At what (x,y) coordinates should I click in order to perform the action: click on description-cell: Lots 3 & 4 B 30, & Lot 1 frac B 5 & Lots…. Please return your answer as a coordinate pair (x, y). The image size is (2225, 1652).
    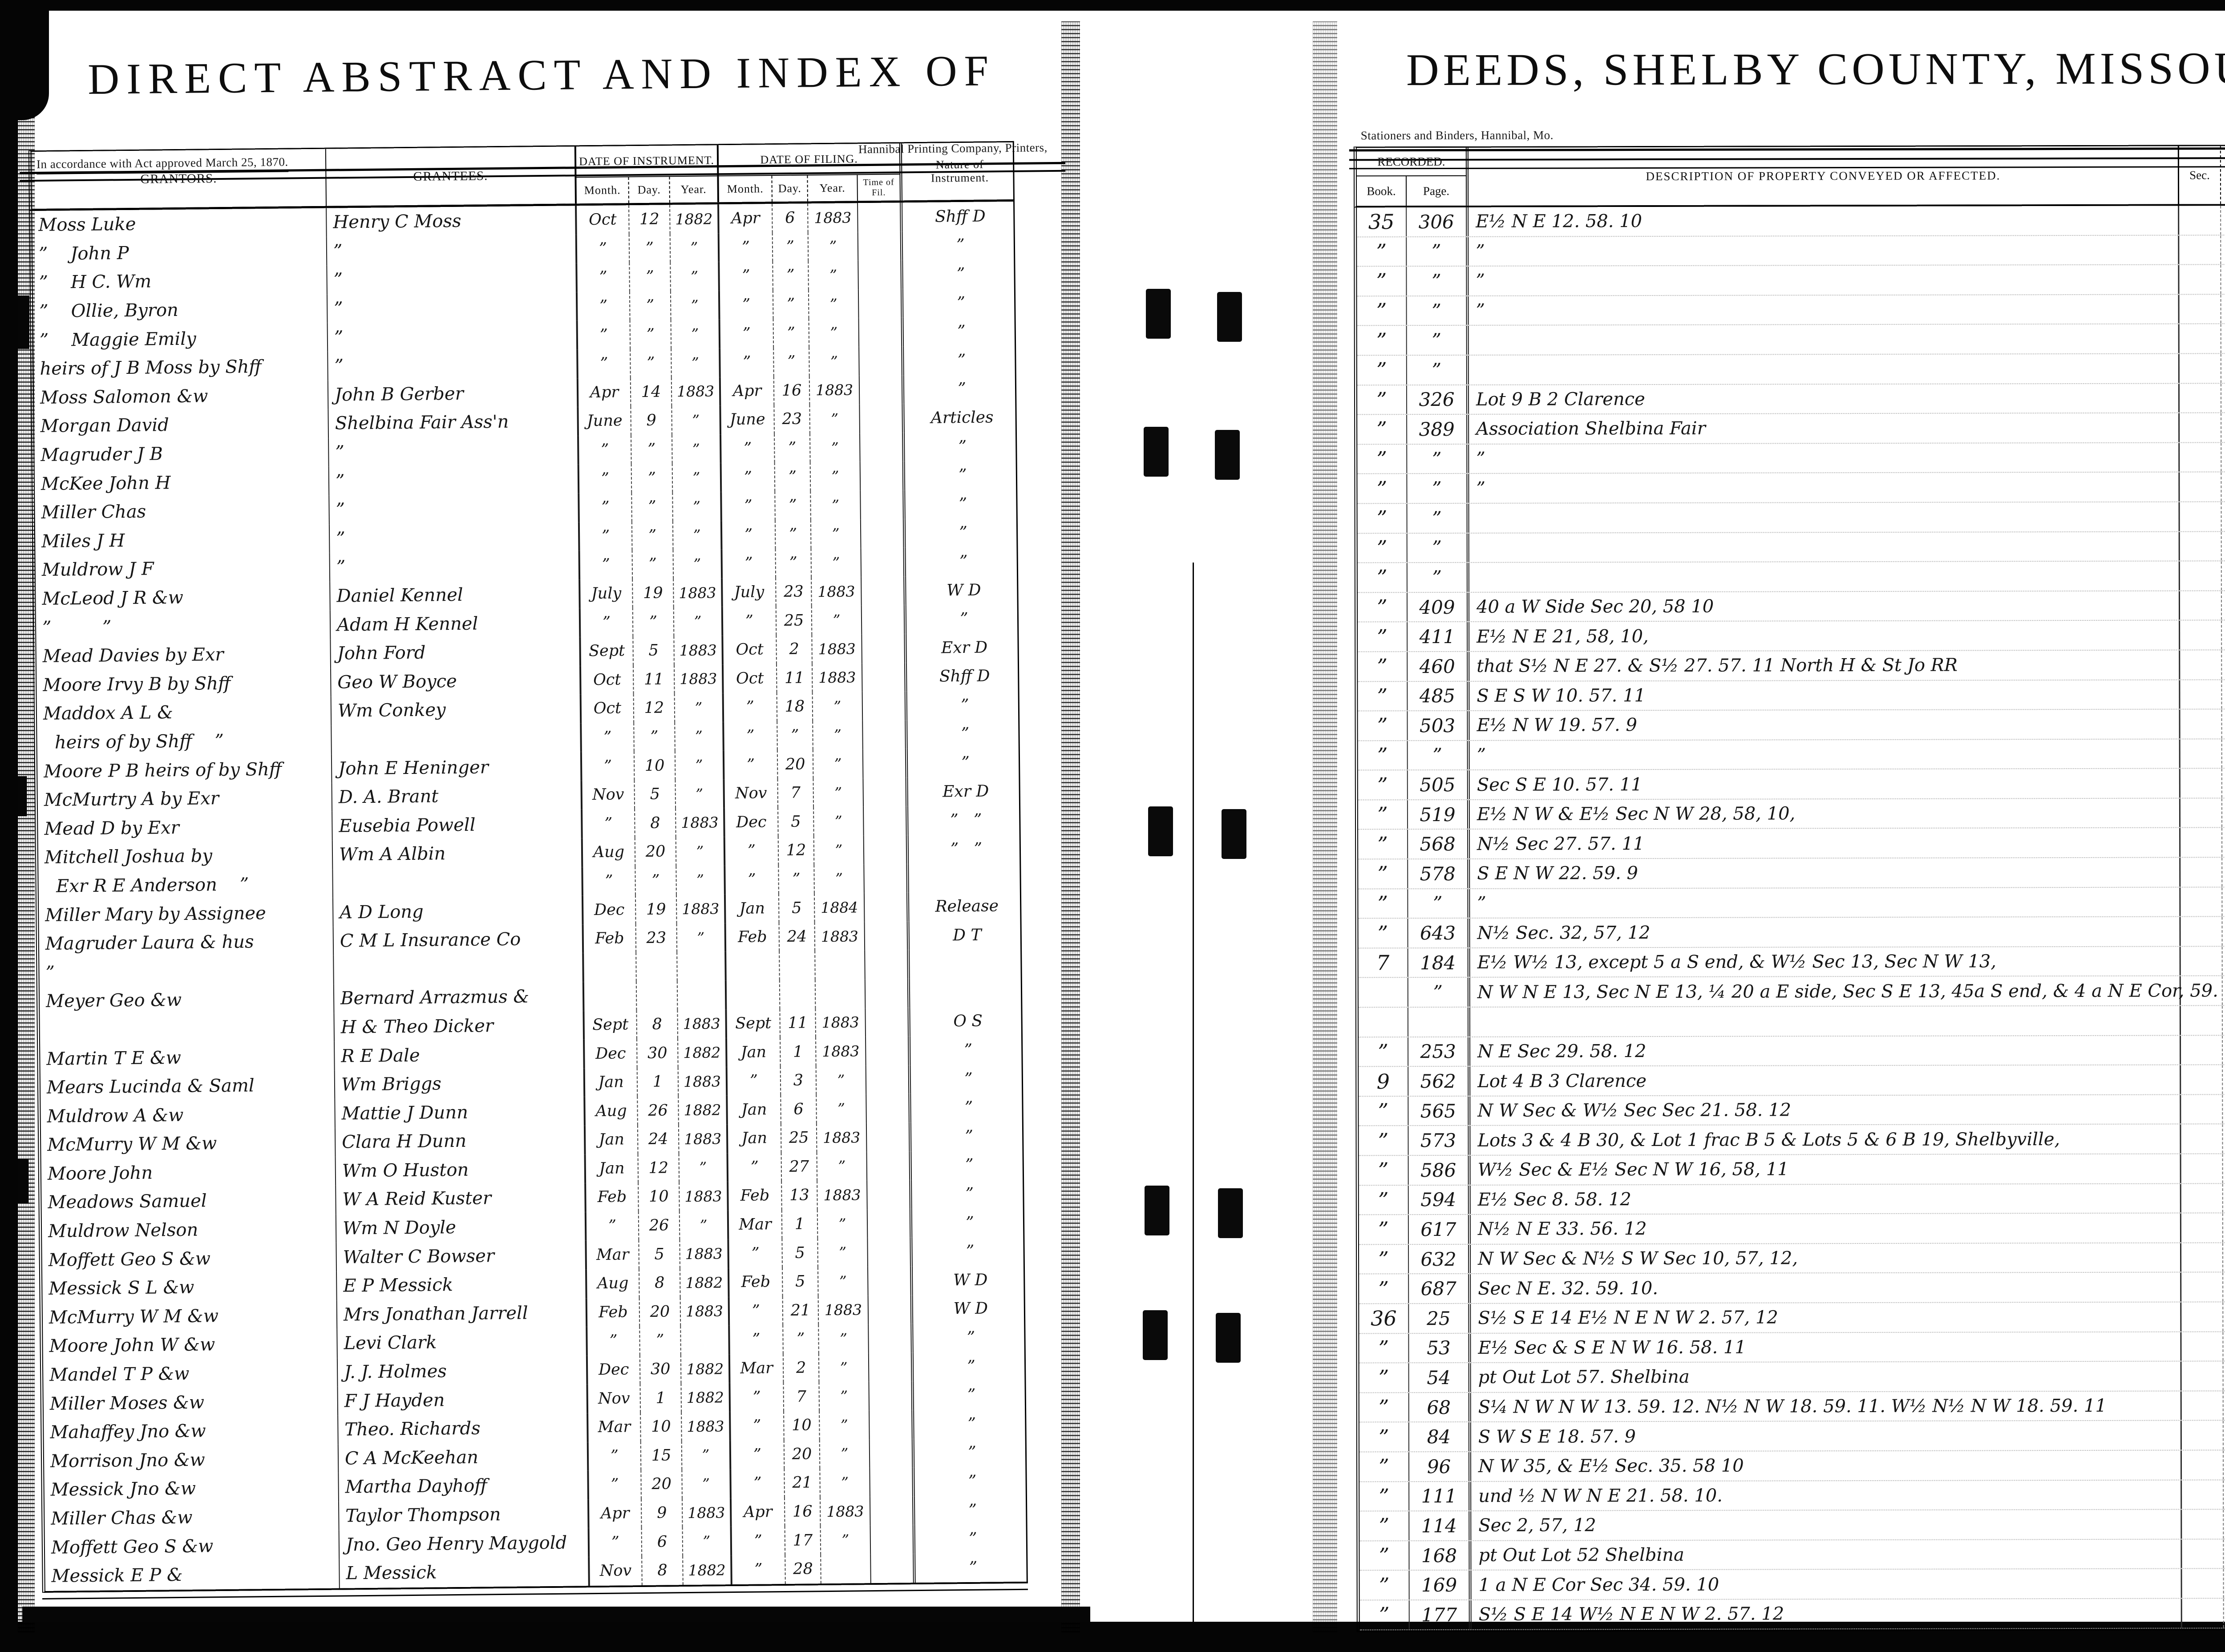
    Looking at the image, I should click on (1824, 1139).